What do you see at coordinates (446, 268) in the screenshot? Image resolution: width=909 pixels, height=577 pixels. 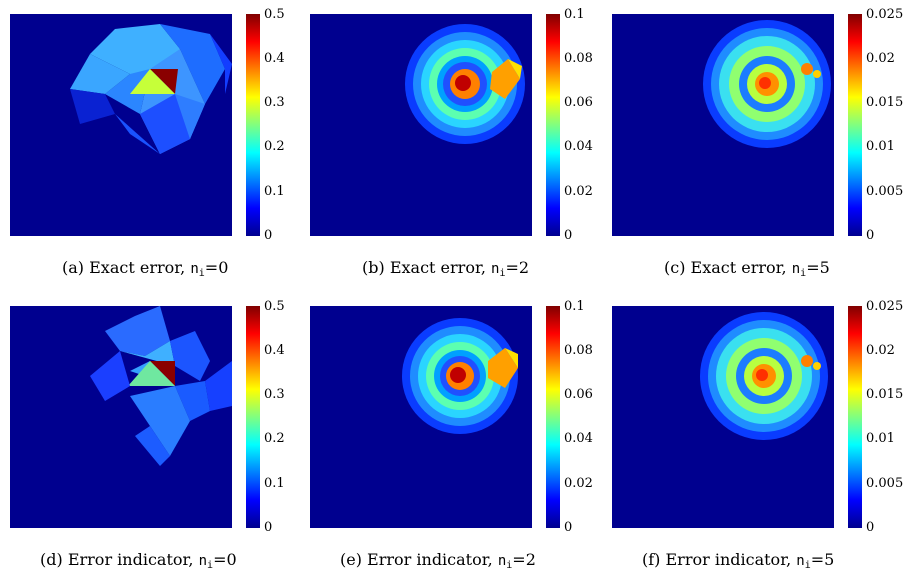 I see `caption-b: (b) Exact error, ni=2` at bounding box center [446, 268].